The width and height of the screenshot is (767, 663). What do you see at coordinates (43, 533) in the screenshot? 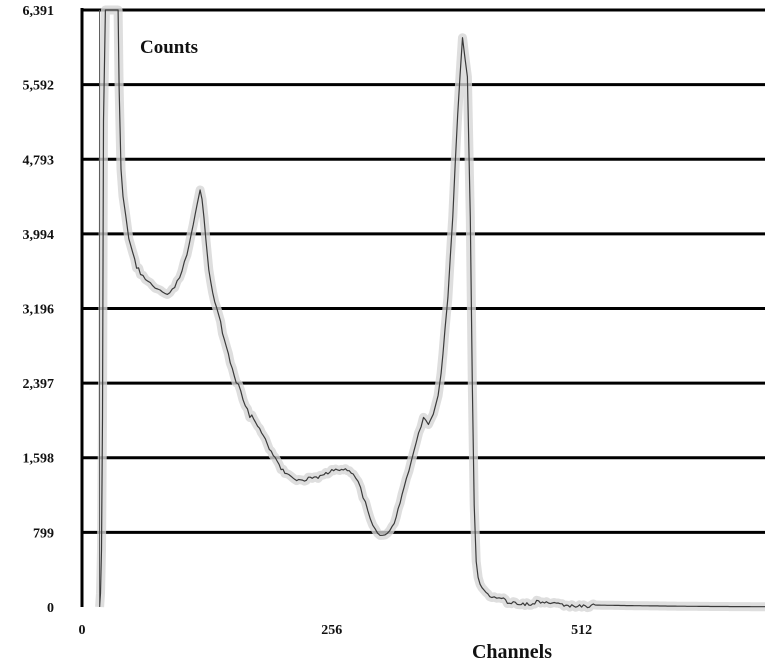
I see `y-tick-label-1: 799` at bounding box center [43, 533].